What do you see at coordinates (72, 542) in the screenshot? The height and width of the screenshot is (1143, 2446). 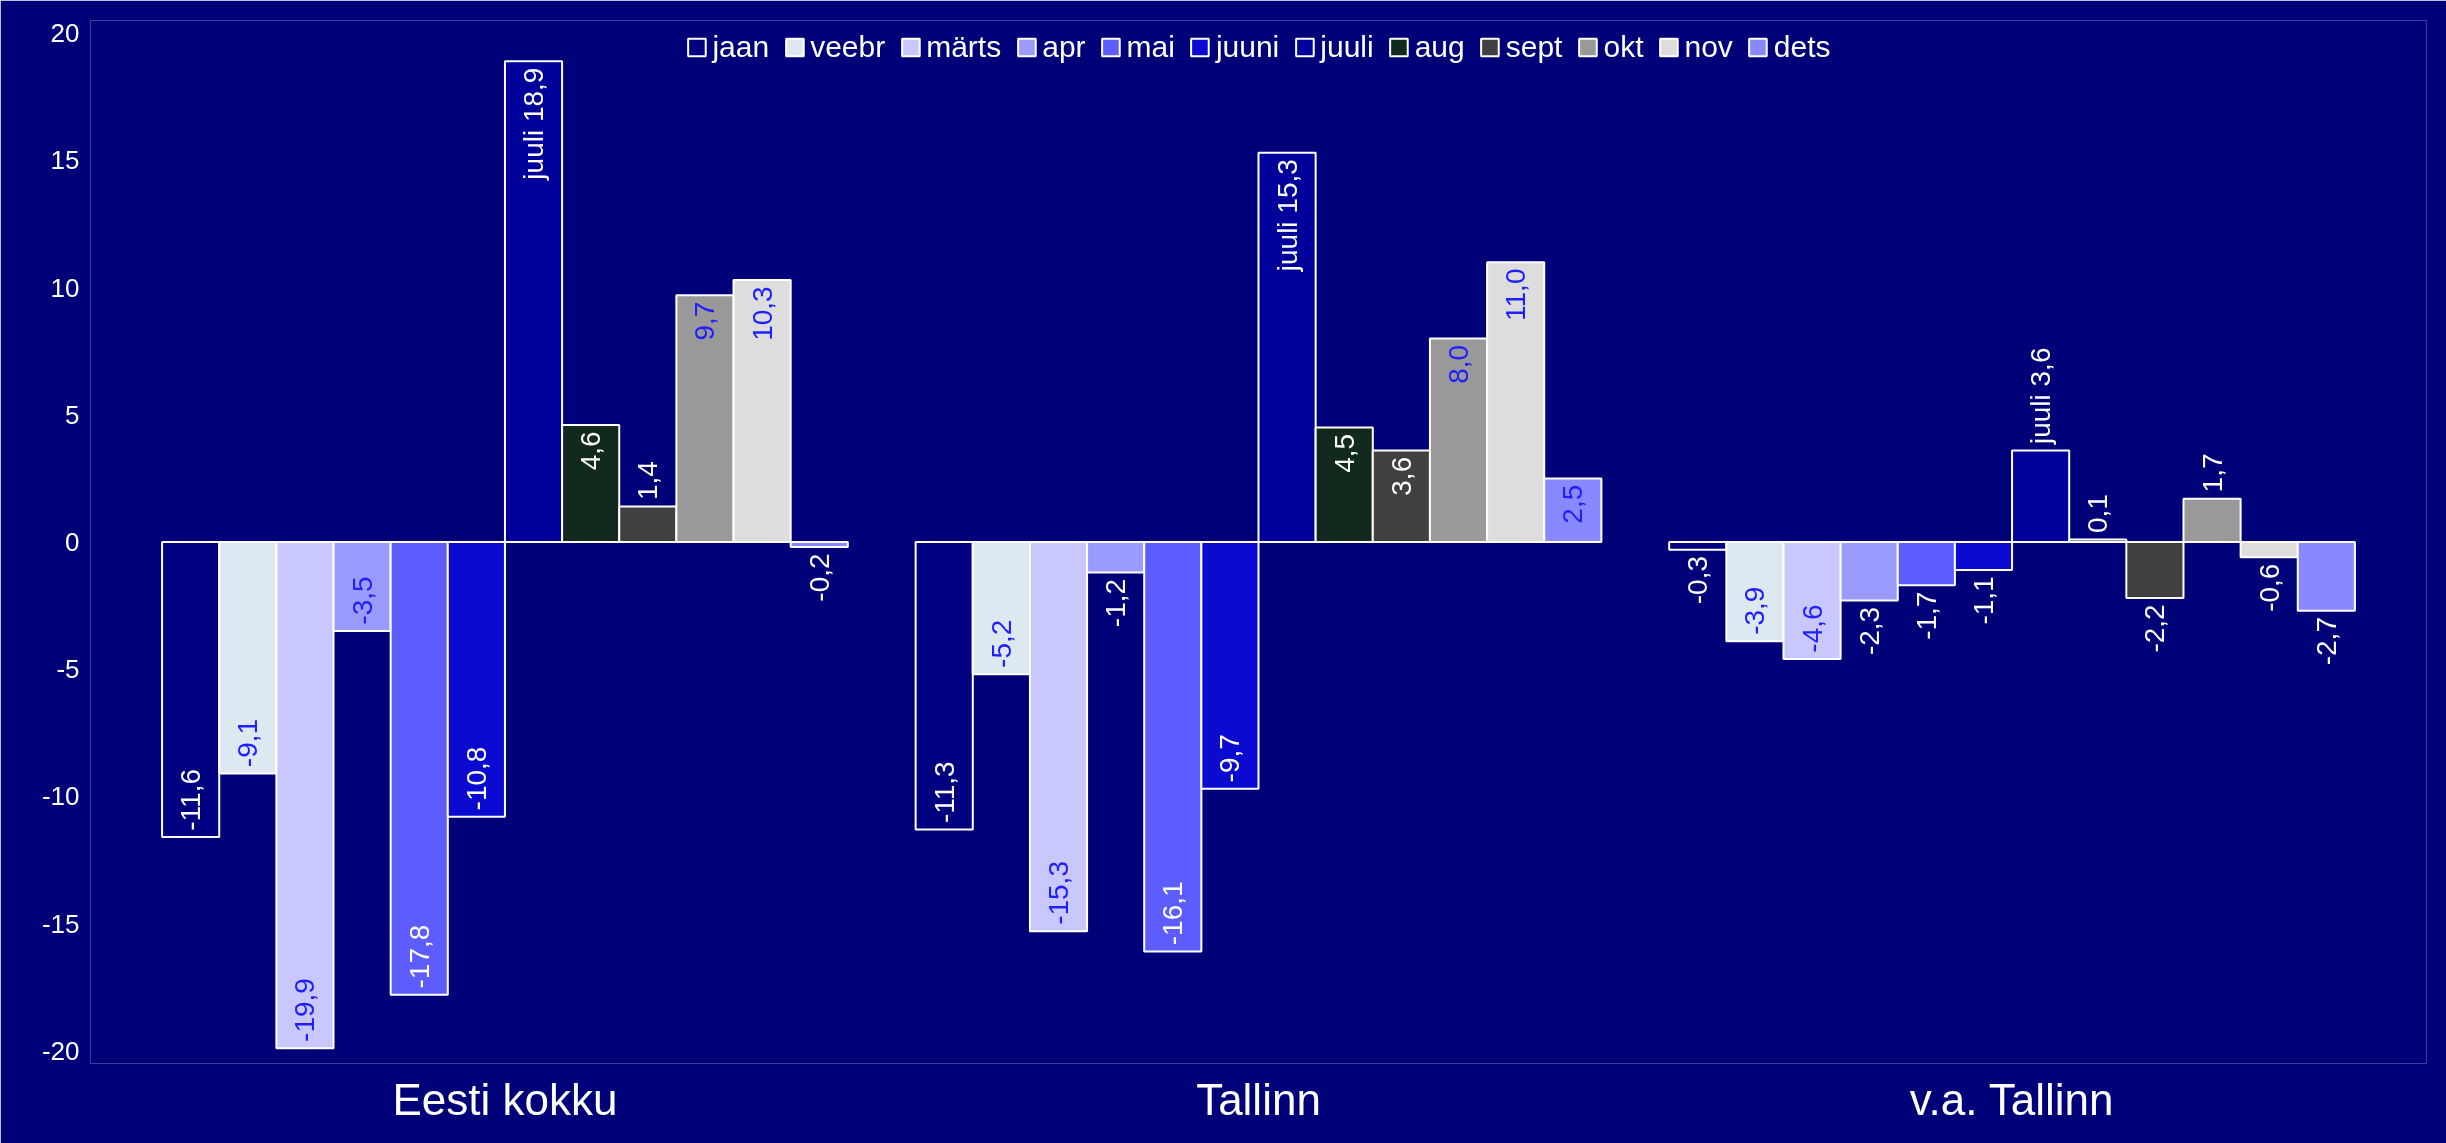 I see `y-tick-label: 0` at bounding box center [72, 542].